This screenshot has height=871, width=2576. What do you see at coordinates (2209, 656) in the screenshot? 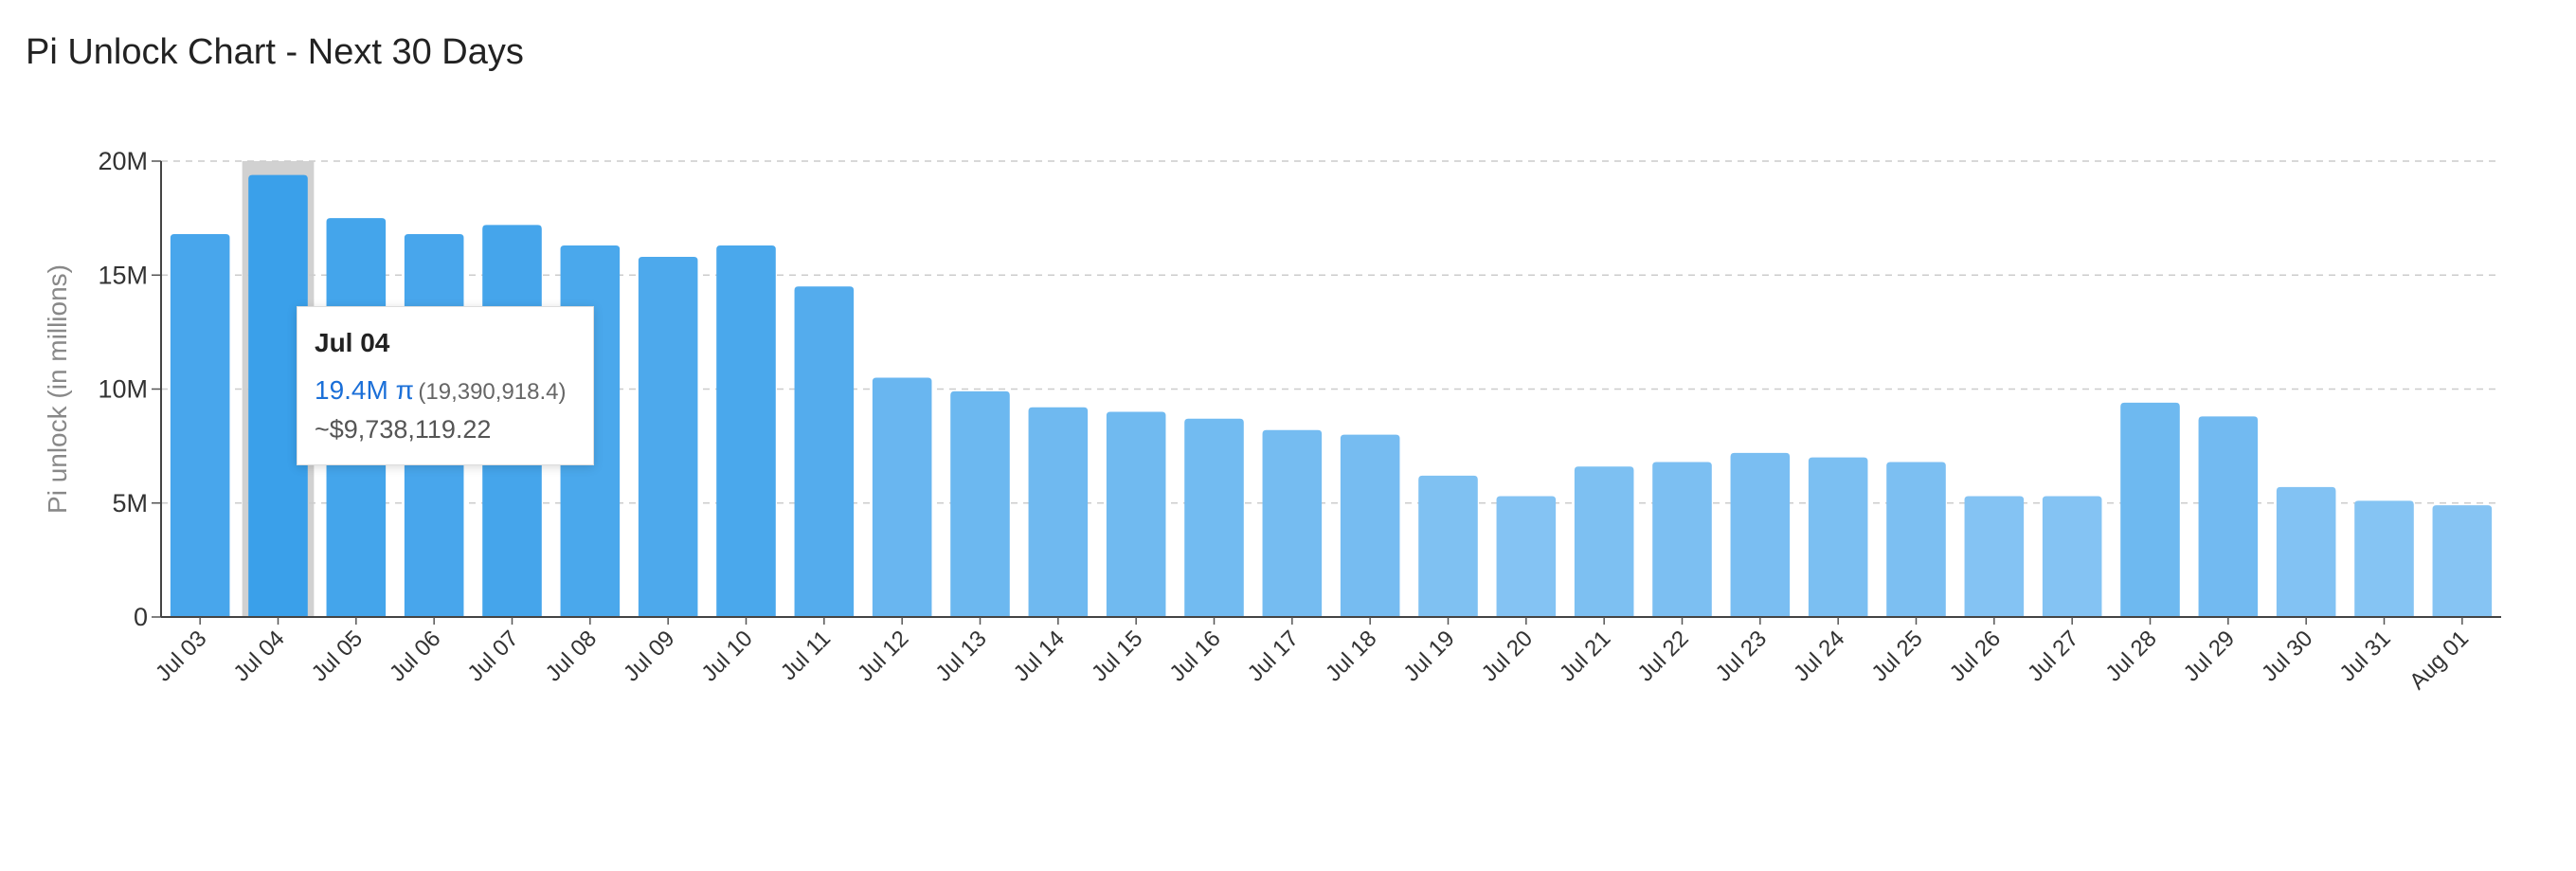
I see `x-tick-label: Jul 29` at bounding box center [2209, 656].